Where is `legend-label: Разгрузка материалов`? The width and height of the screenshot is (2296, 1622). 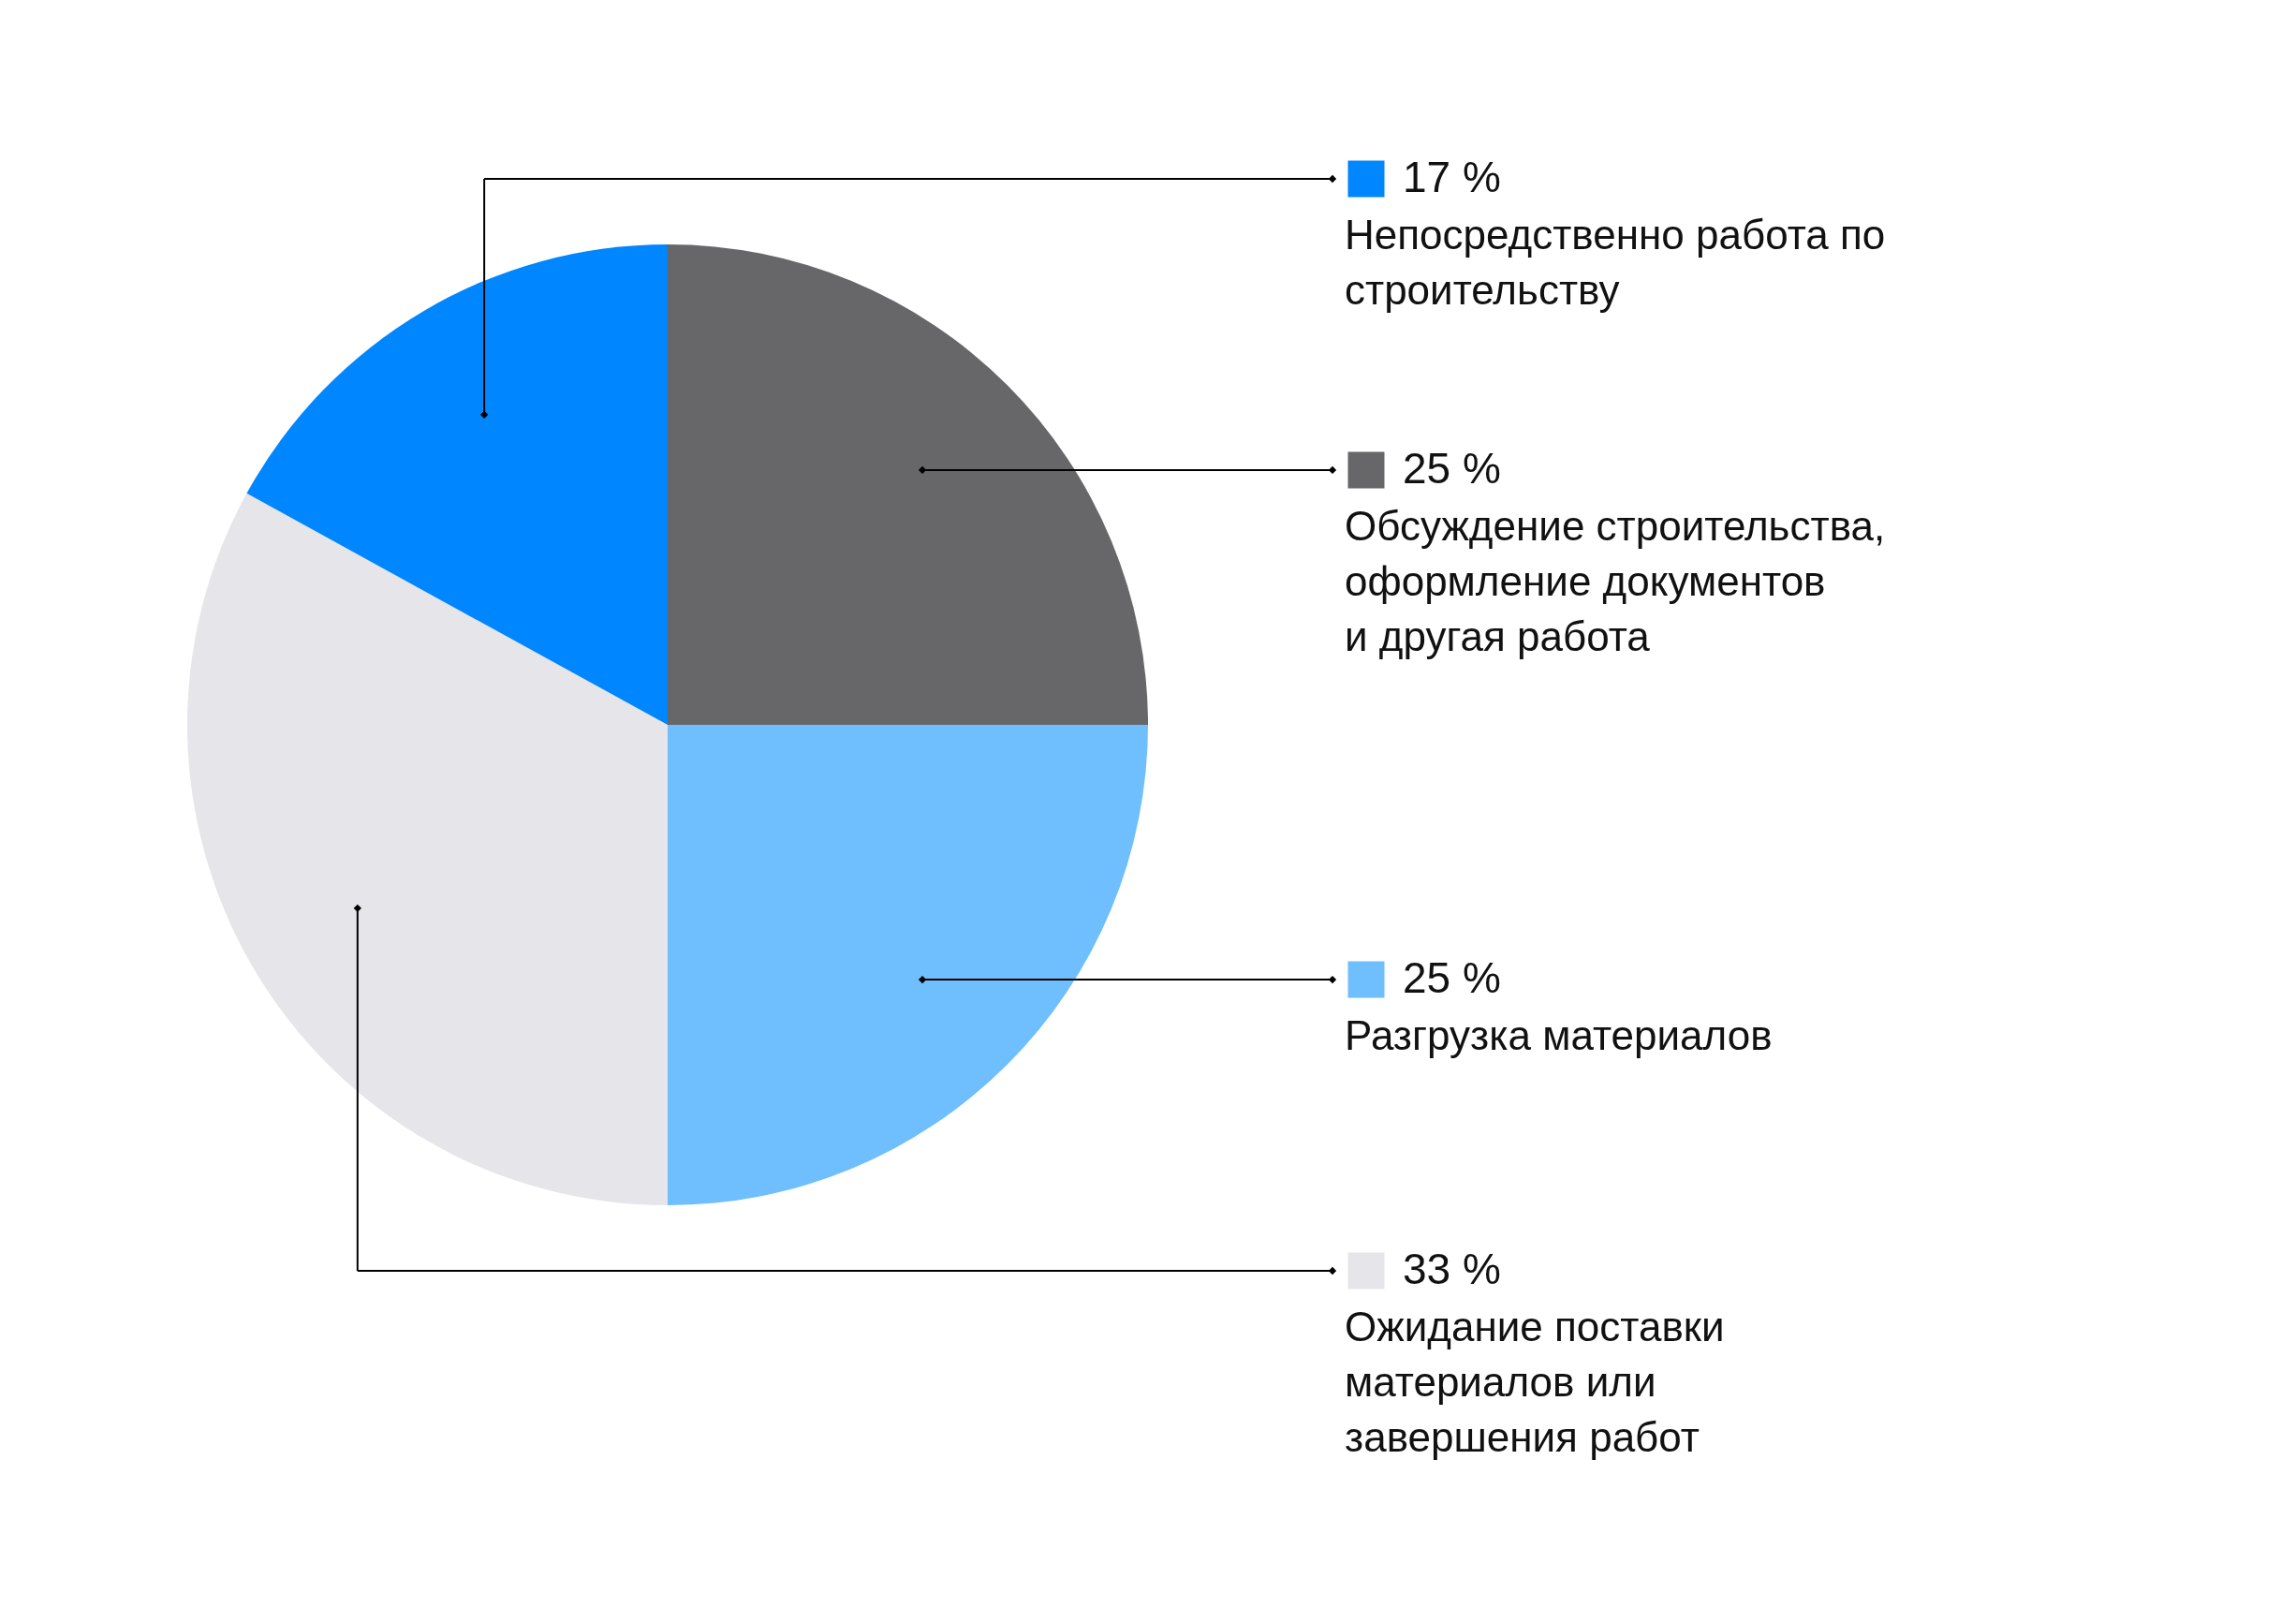 legend-label: Разгрузка материалов is located at coordinates (1559, 1035).